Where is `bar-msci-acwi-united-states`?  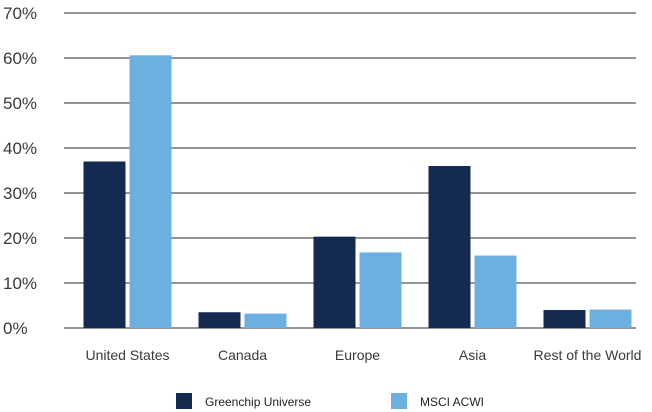 bar-msci-acwi-united-states is located at coordinates (150, 192).